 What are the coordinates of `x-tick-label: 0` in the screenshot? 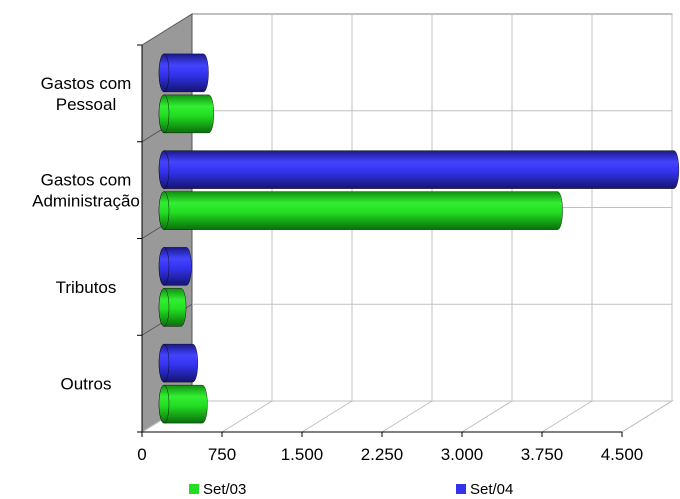 It's located at (141, 454).